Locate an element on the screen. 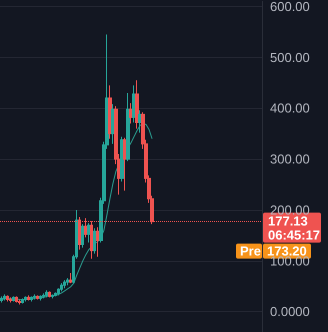 Image resolution: width=328 pixels, height=332 pixels. y-tick-label: 0.0000 is located at coordinates (290, 312).